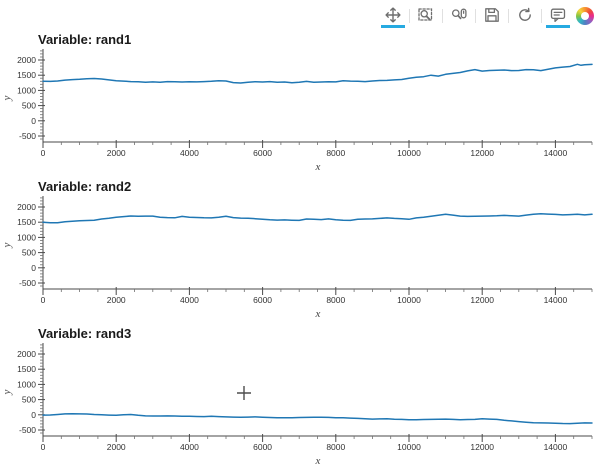 The height and width of the screenshot is (471, 600). What do you see at coordinates (85, 186) in the screenshot?
I see `chart-title: Variable: rand2` at bounding box center [85, 186].